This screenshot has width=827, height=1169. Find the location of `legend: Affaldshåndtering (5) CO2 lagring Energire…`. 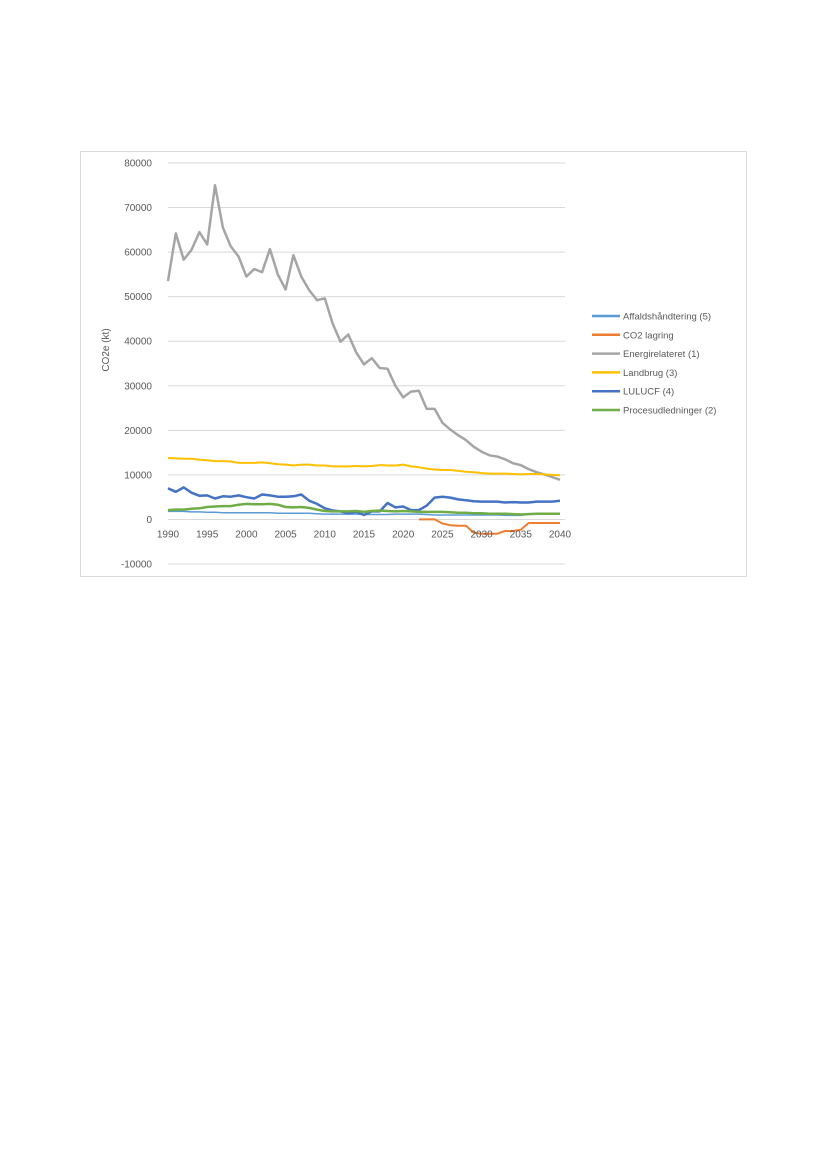

legend: Affaldshåndtering (5) CO2 lagring Energire… is located at coordinates (654, 364).